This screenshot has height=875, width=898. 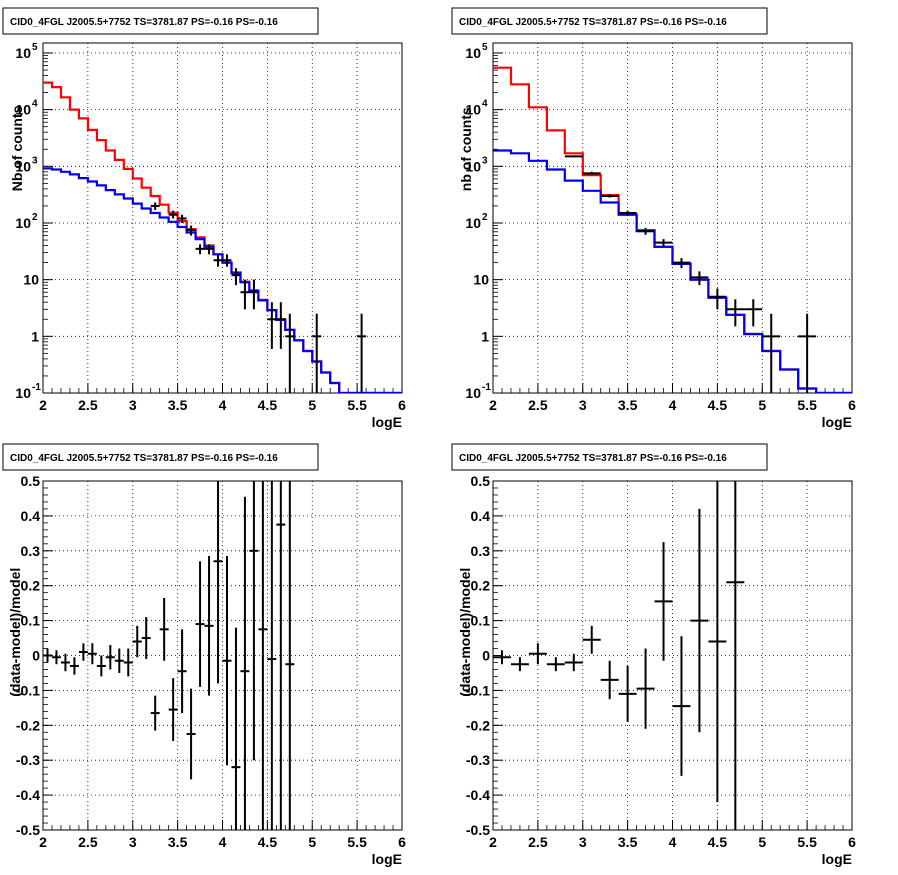 I want to click on series-2-line, so click(x=672, y=271).